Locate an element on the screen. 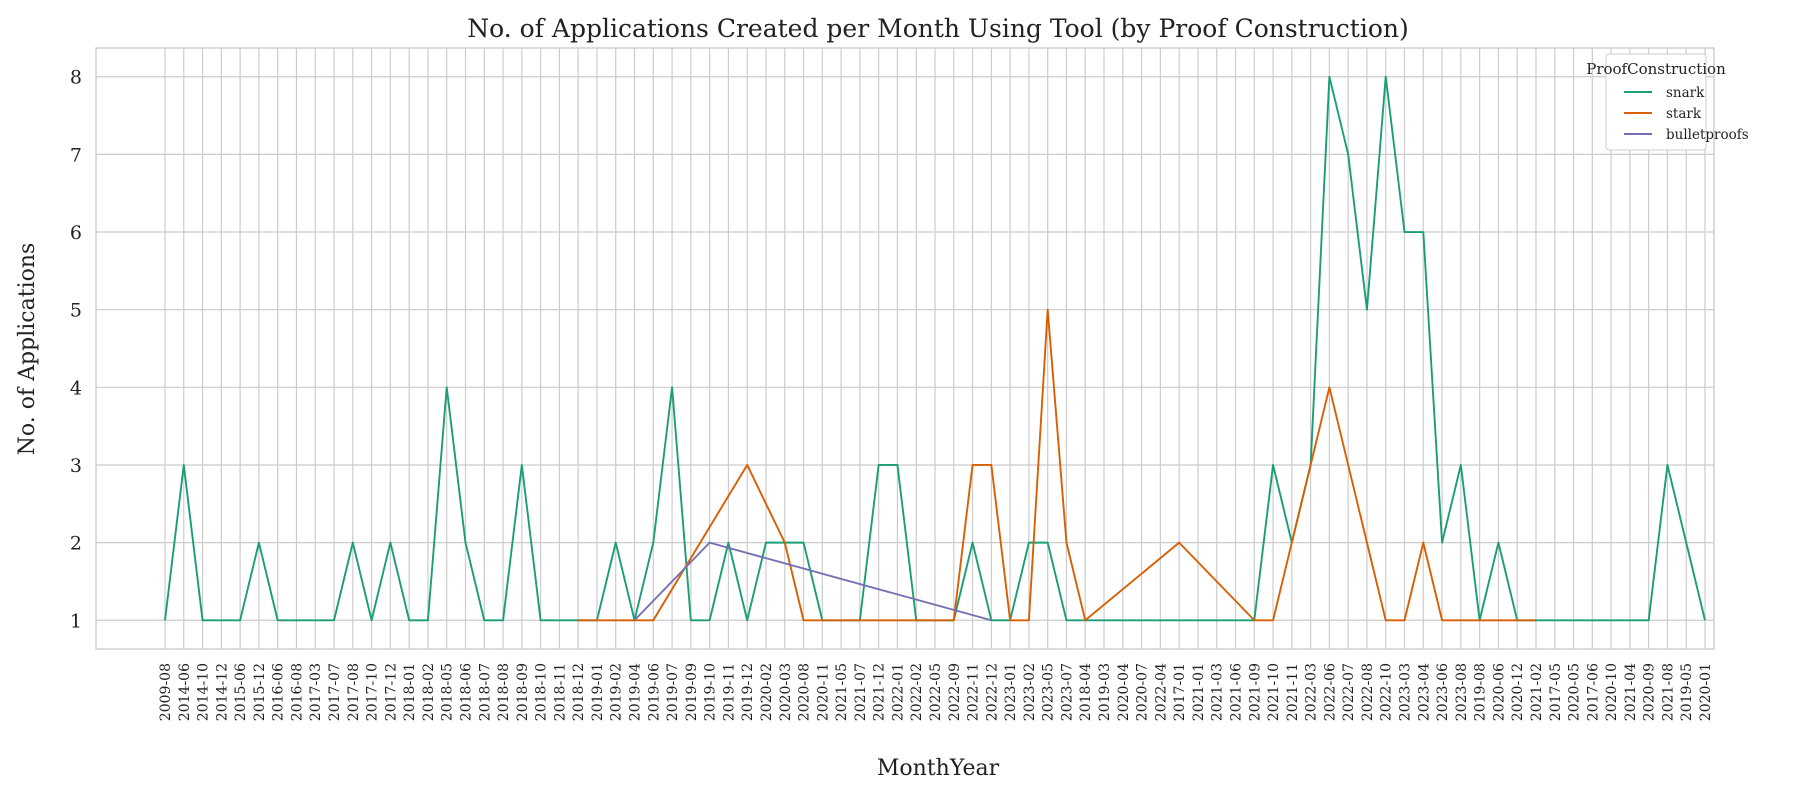 This screenshot has width=1800, height=800. x-tick-label: 2023-02 is located at coordinates (1030, 692).